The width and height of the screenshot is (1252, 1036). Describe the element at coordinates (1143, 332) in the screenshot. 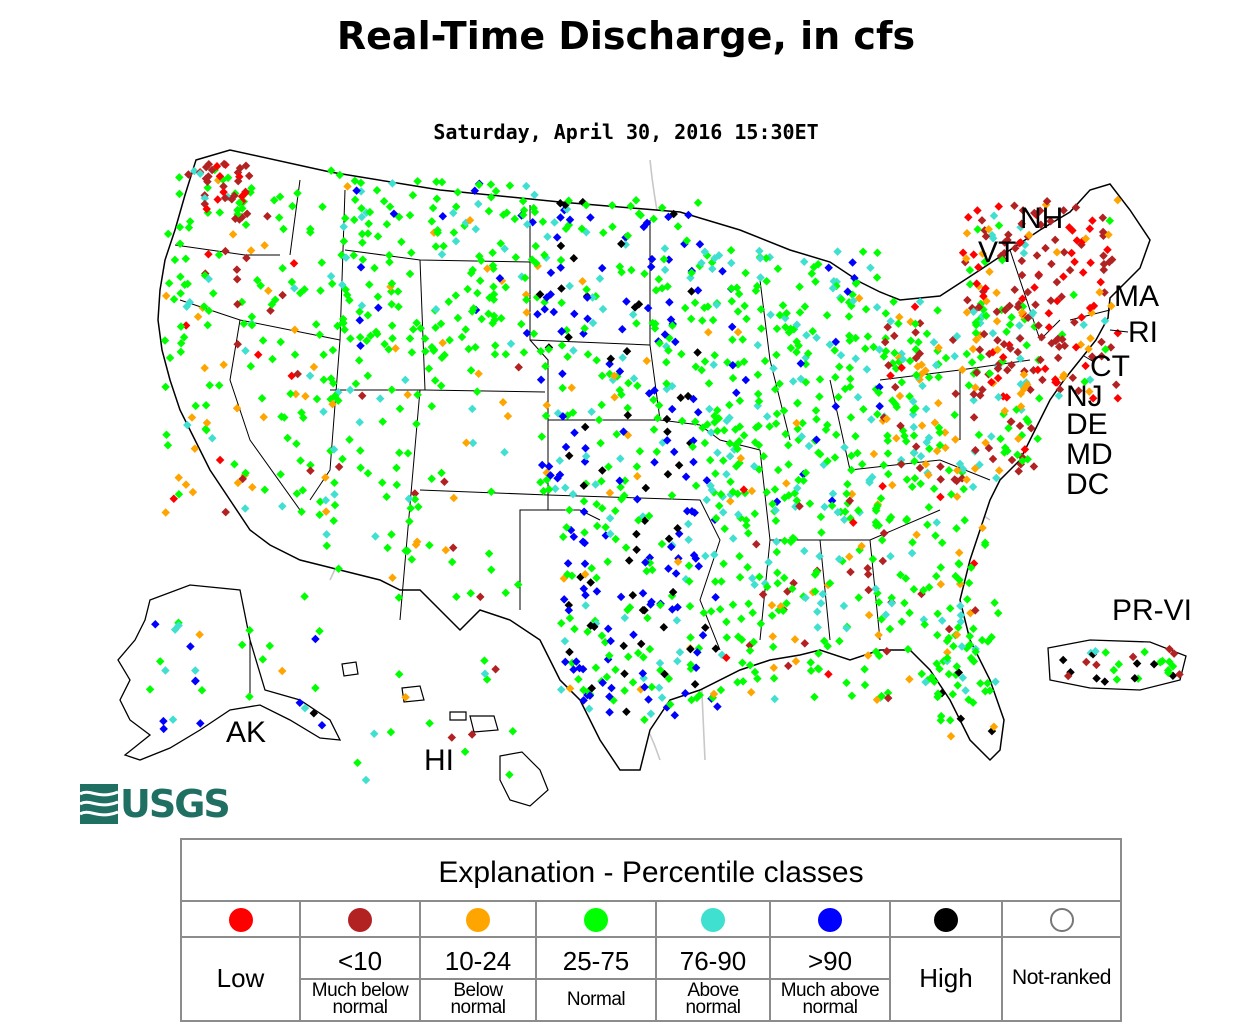

I see `label-ri: RI` at that location.